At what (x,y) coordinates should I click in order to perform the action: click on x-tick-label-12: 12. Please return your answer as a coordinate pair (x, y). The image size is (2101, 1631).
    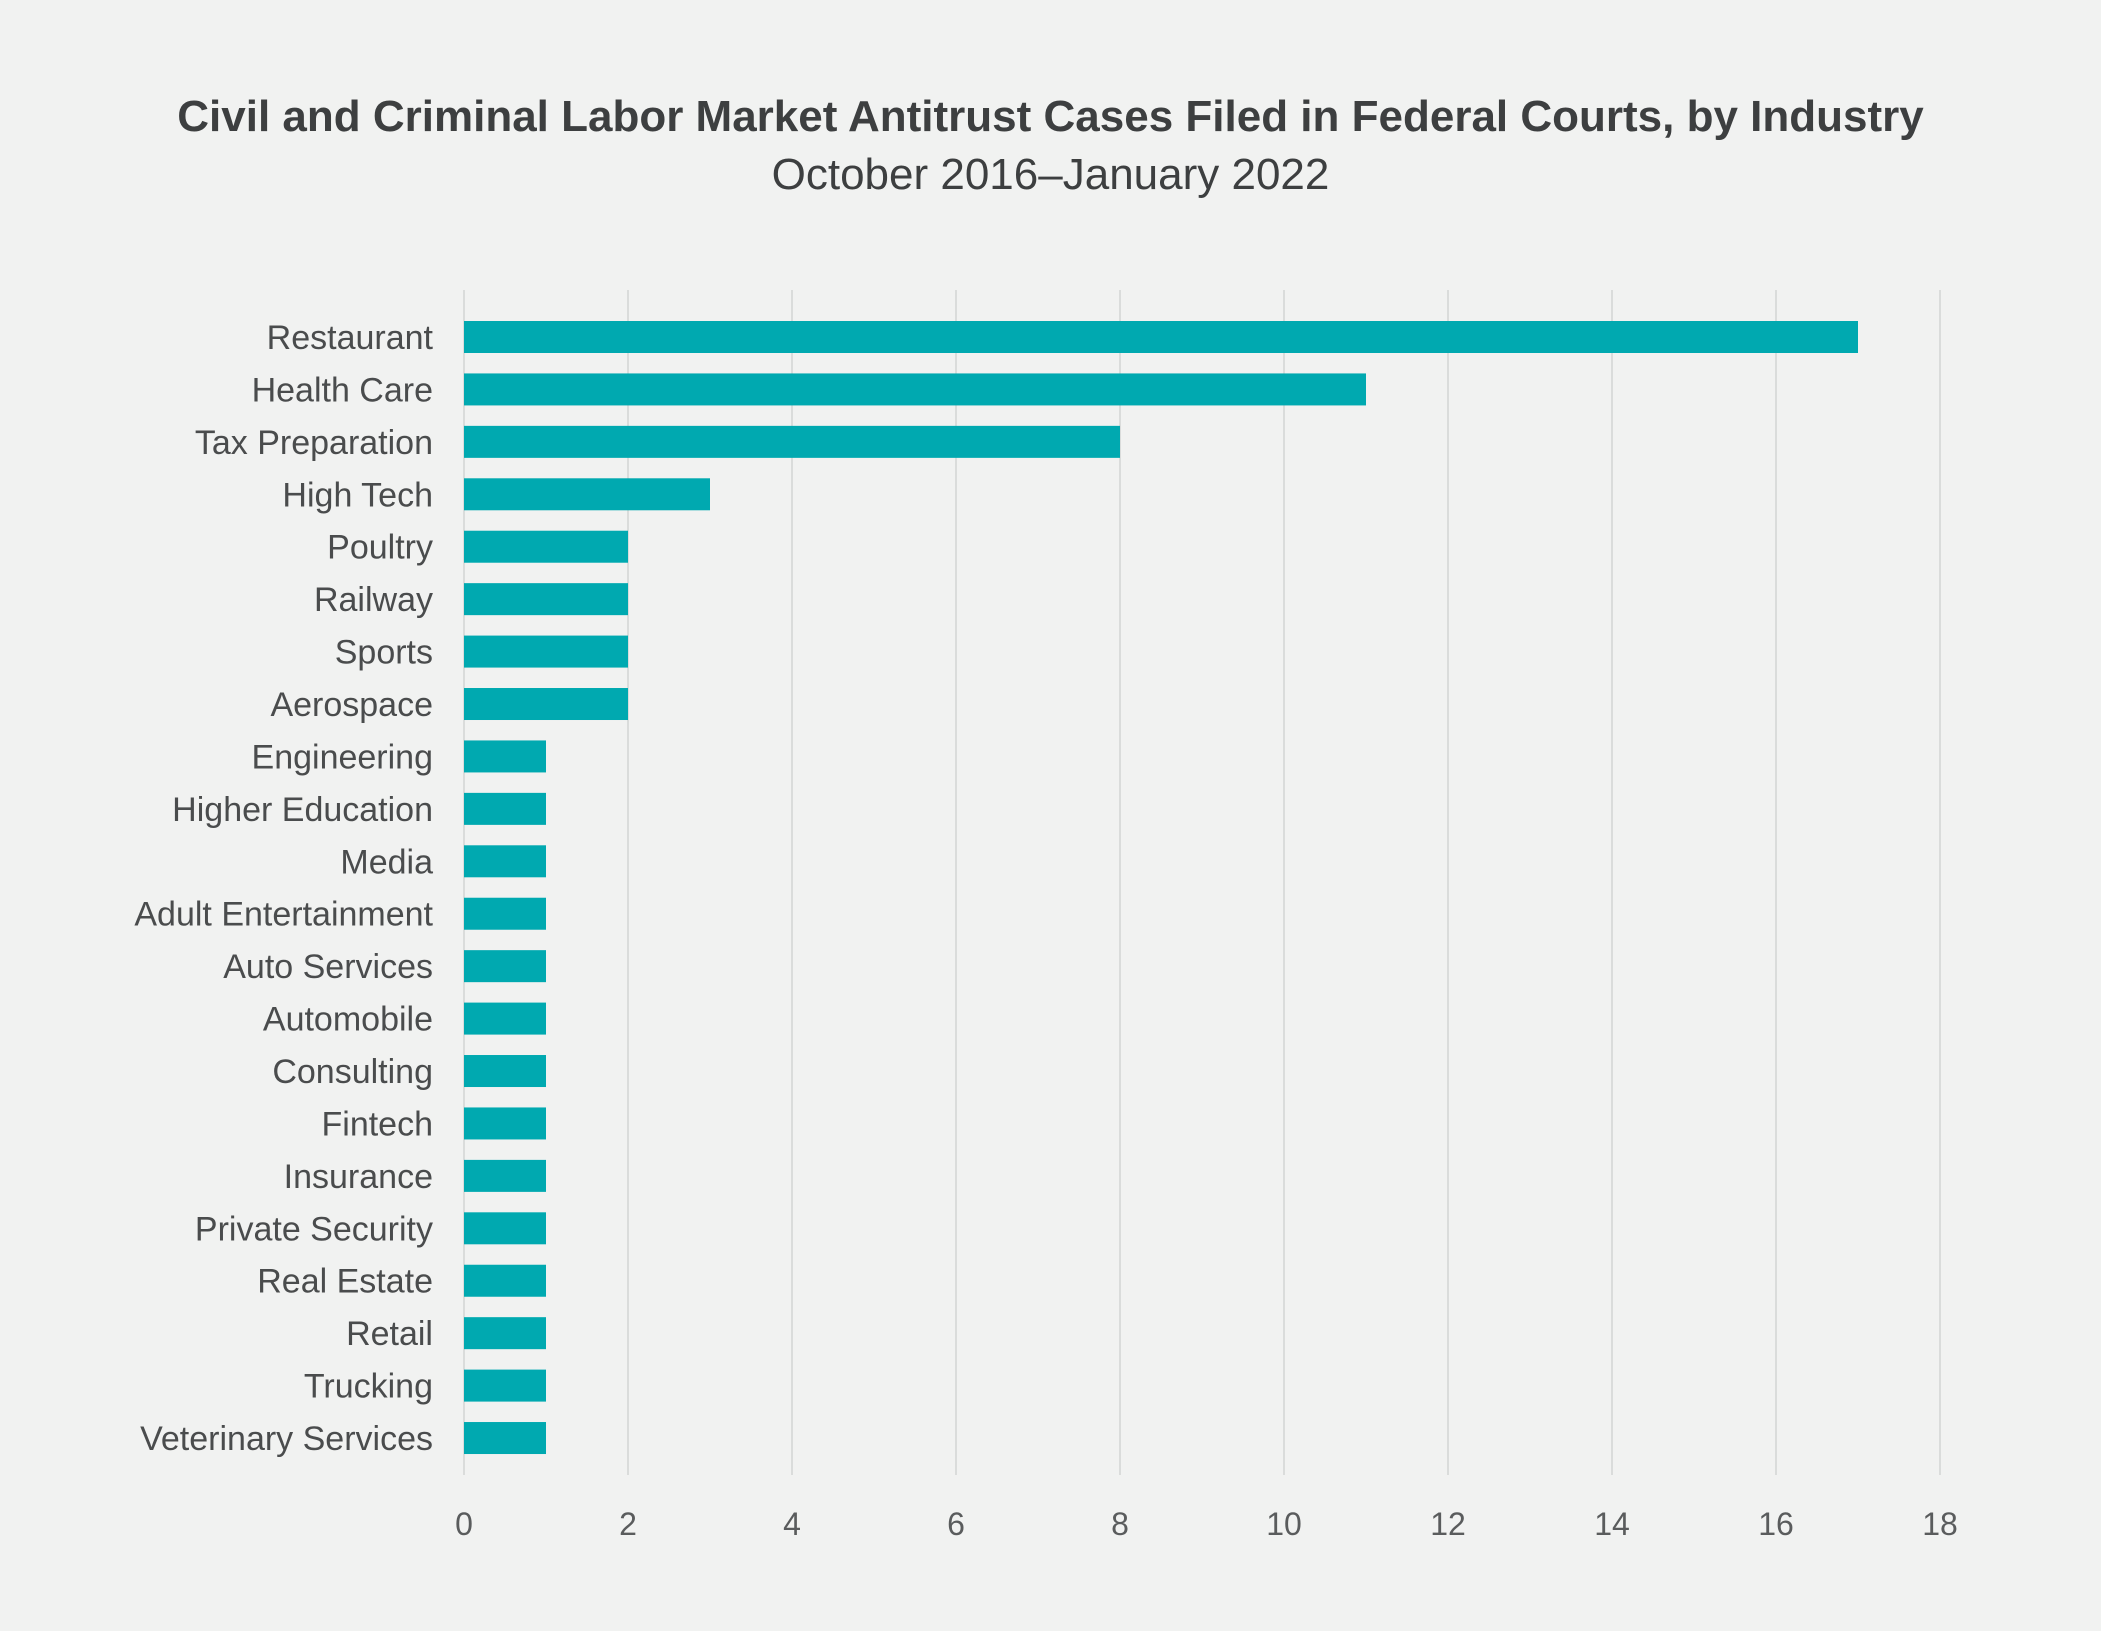
    Looking at the image, I should click on (1448, 1524).